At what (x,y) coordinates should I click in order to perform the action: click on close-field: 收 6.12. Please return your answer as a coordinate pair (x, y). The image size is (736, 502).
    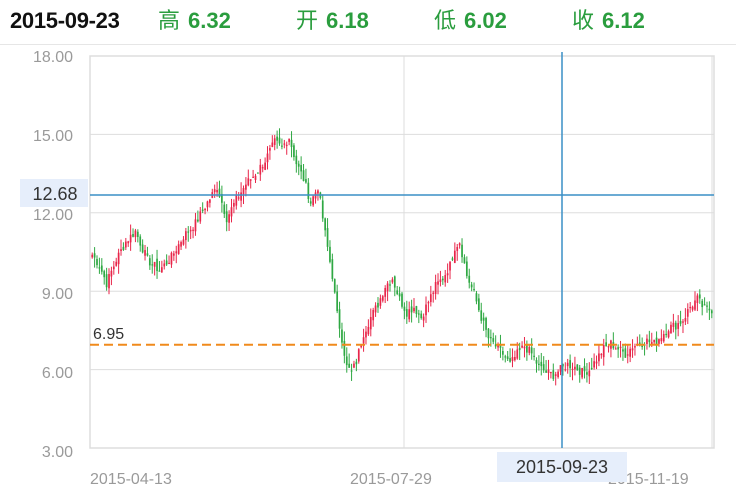
    Looking at the image, I should click on (608, 21).